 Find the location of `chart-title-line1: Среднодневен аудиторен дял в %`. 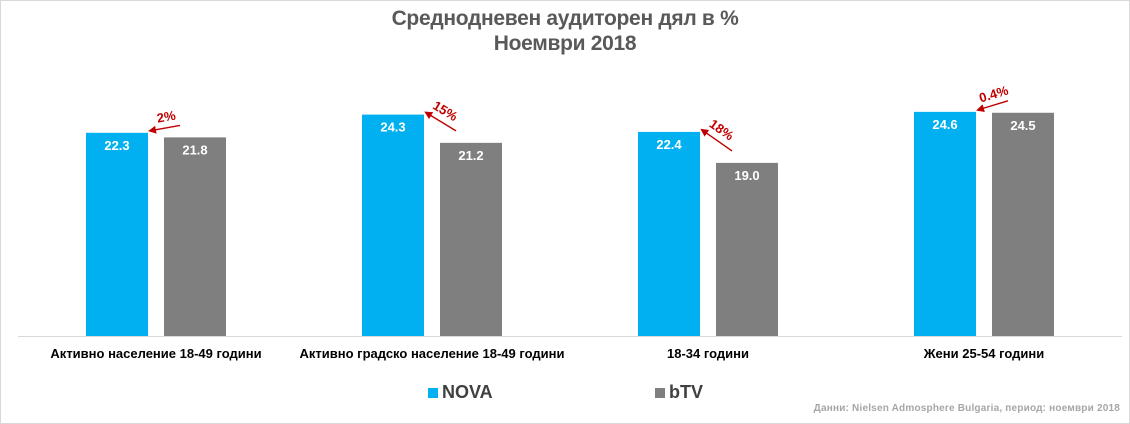

chart-title-line1: Среднодневен аудиторен дял в % is located at coordinates (565, 18).